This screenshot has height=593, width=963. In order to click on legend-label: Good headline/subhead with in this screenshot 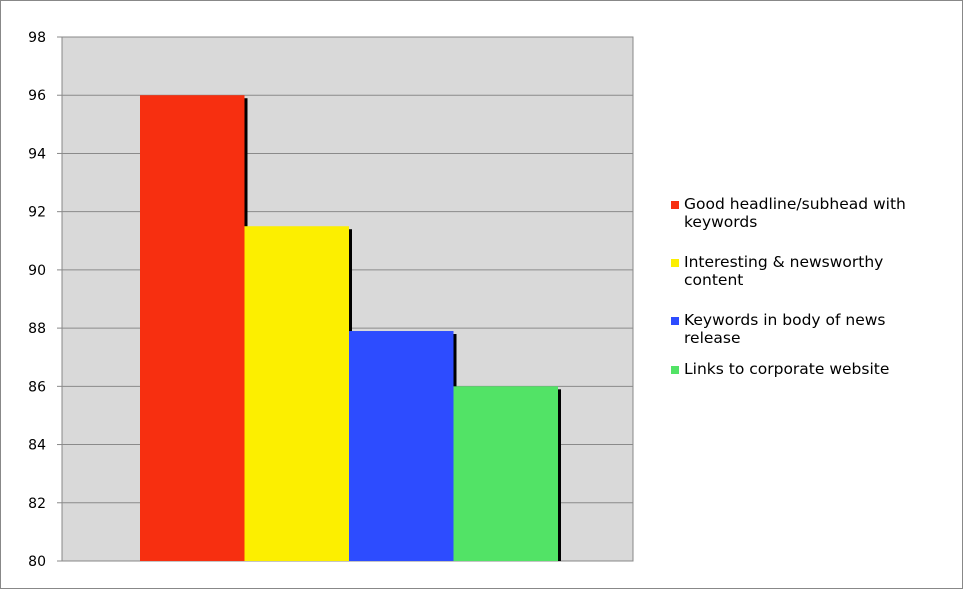, I will do `click(795, 204)`.